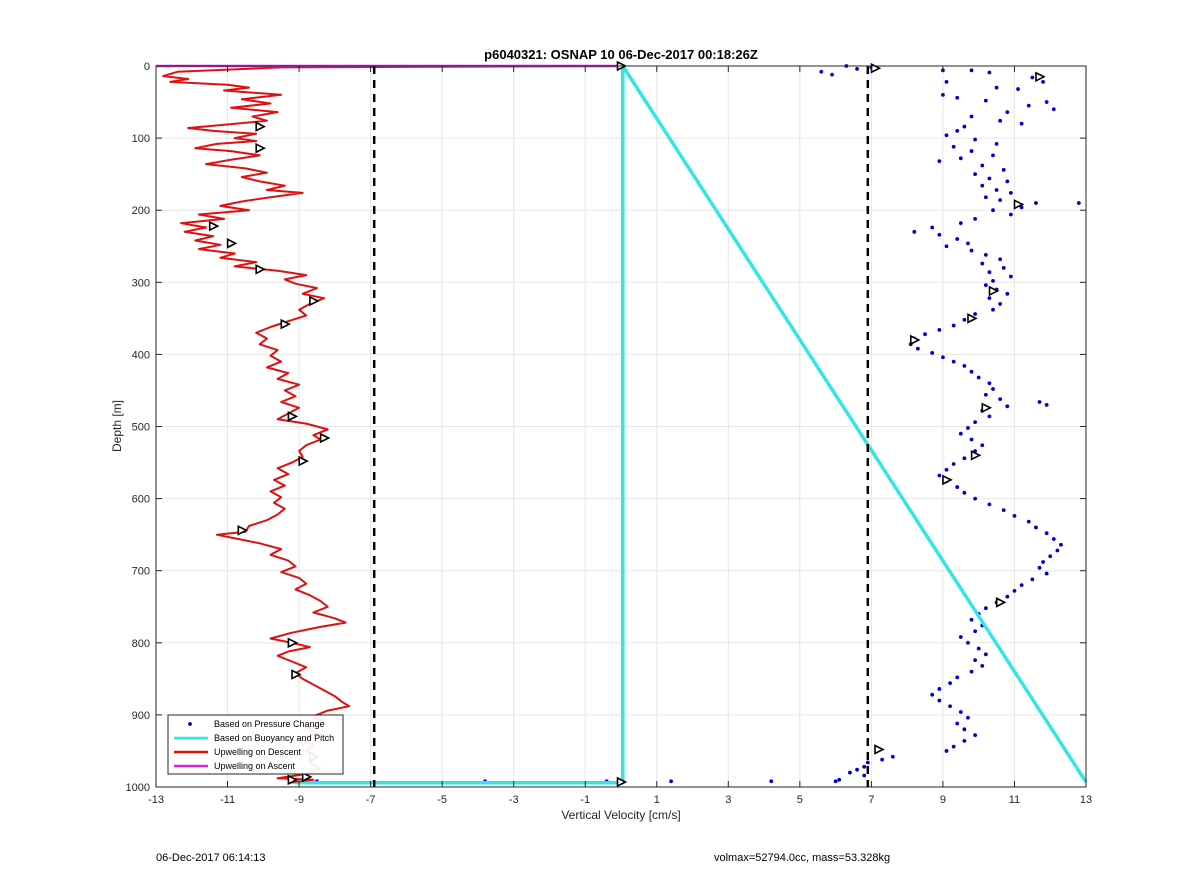 The width and height of the screenshot is (1200, 885). I want to click on x-tick-label: 5, so click(800, 800).